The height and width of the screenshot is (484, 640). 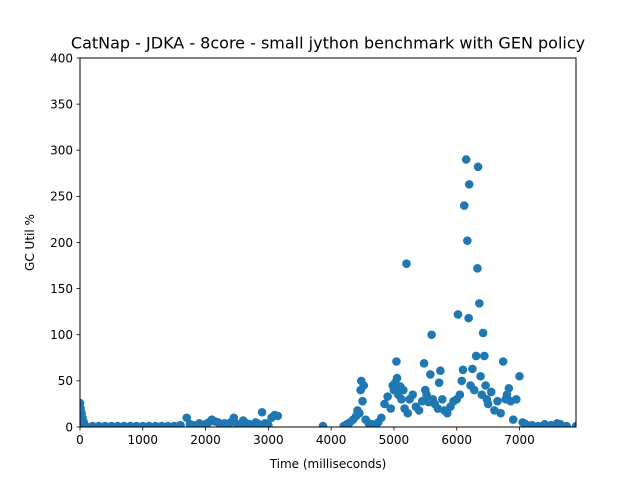 What do you see at coordinates (61, 104) in the screenshot?
I see `y-tick-label: 350` at bounding box center [61, 104].